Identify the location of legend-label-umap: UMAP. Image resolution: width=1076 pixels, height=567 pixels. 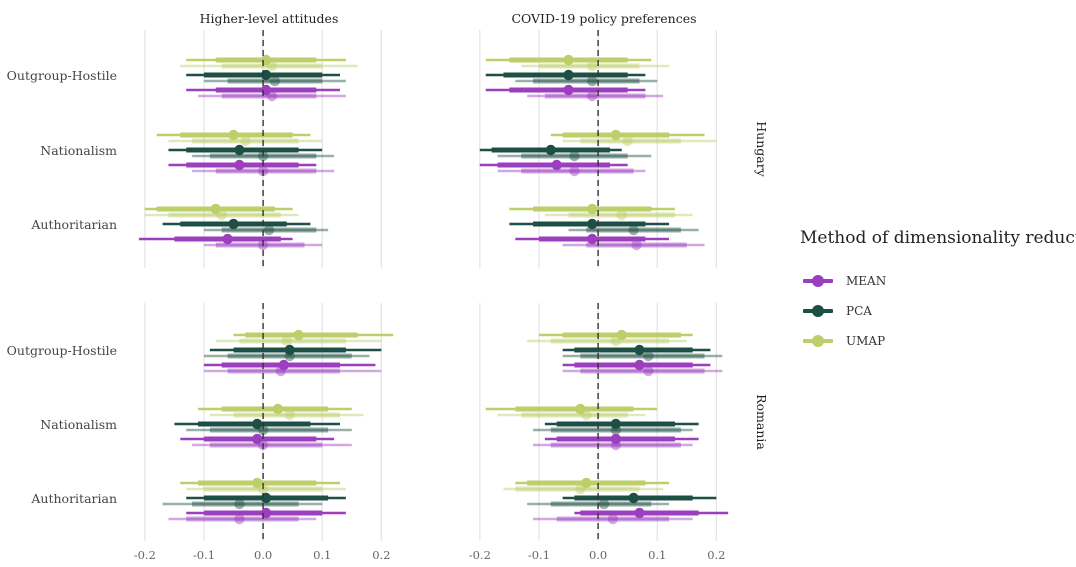
(866, 341).